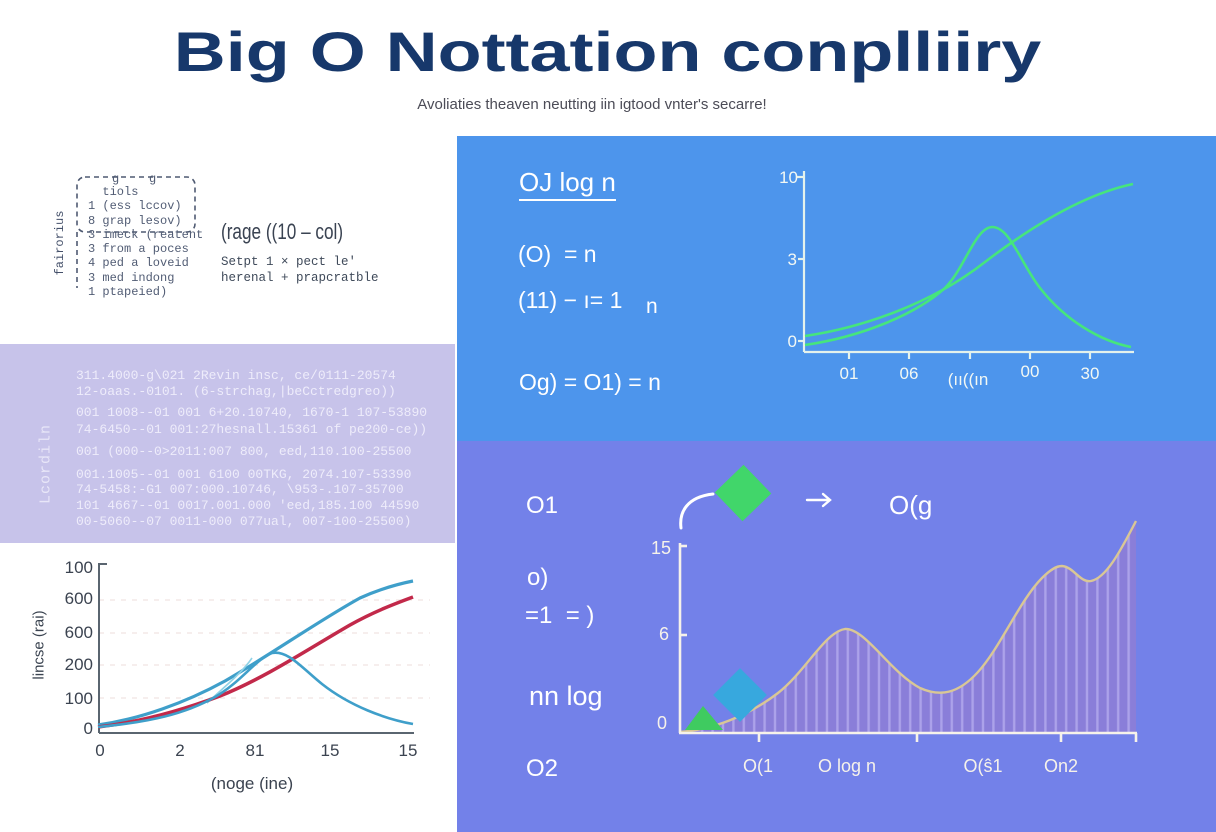 The height and width of the screenshot is (832, 1216). I want to click on svg-text: O log n, so click(847, 766).